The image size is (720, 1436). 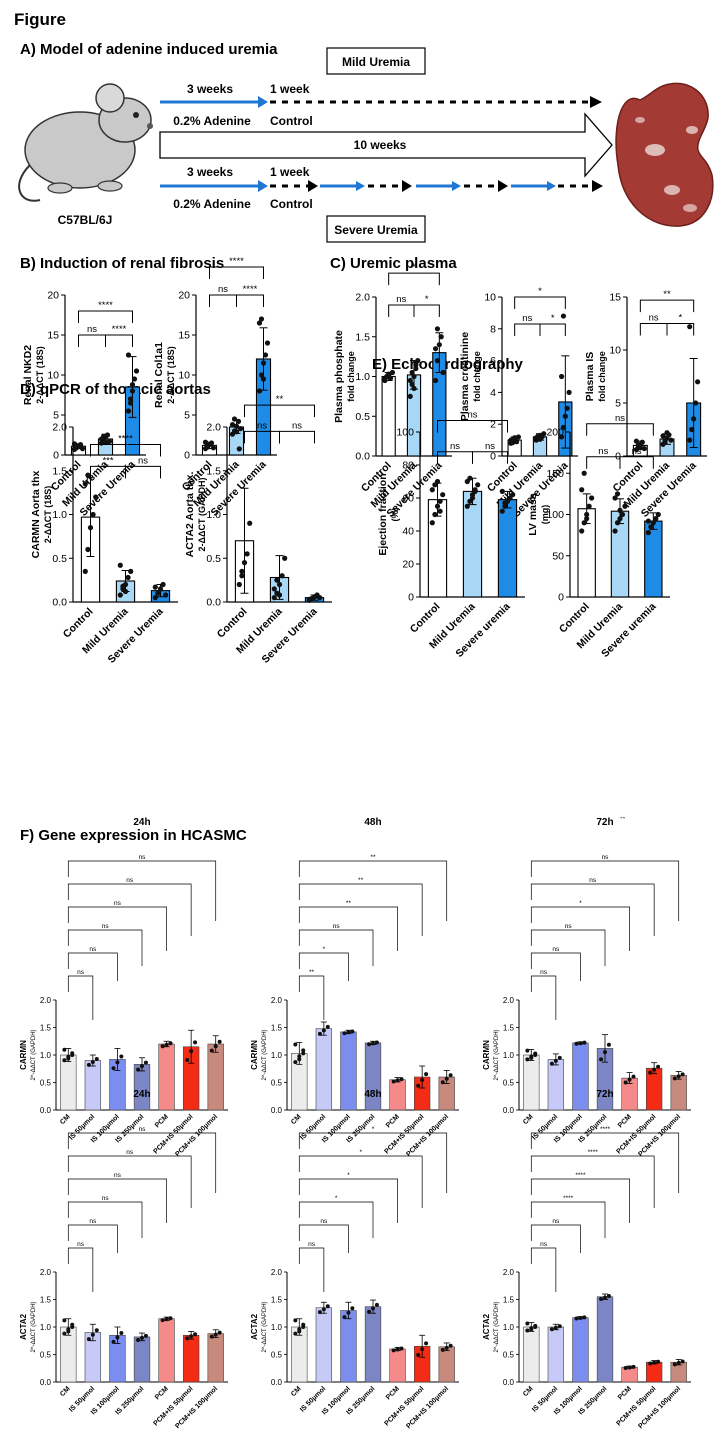 What do you see at coordinates (59, 515) in the screenshot?
I see `y-tick-label: 1.0` at bounding box center [59, 515].